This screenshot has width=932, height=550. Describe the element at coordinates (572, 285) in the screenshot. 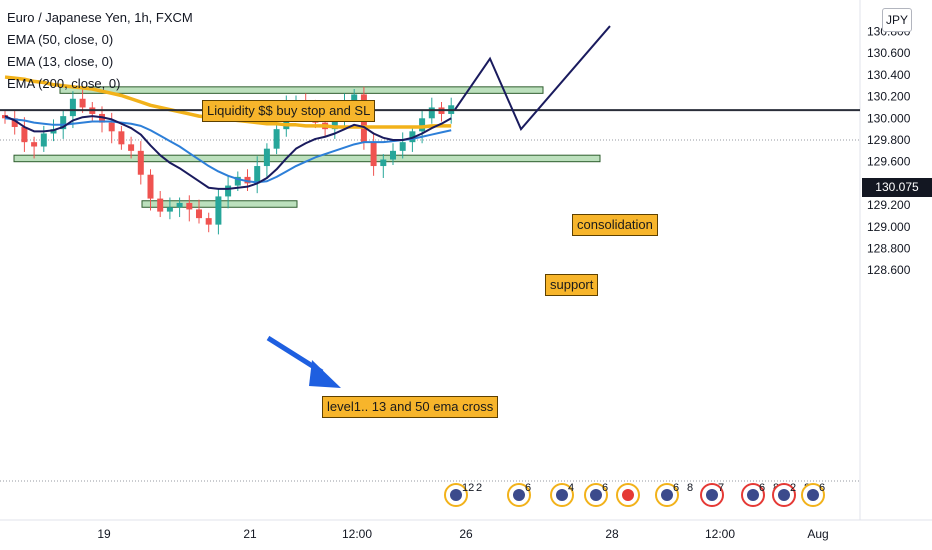

I see `support-note: support` at that location.